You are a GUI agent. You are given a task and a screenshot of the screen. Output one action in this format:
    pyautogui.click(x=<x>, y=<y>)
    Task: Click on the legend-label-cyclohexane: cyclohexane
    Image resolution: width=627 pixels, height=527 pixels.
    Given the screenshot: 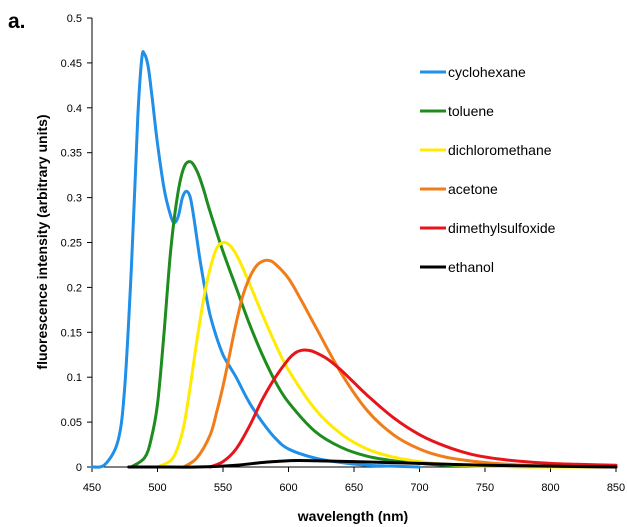 What is the action you would take?
    pyautogui.click(x=487, y=72)
    